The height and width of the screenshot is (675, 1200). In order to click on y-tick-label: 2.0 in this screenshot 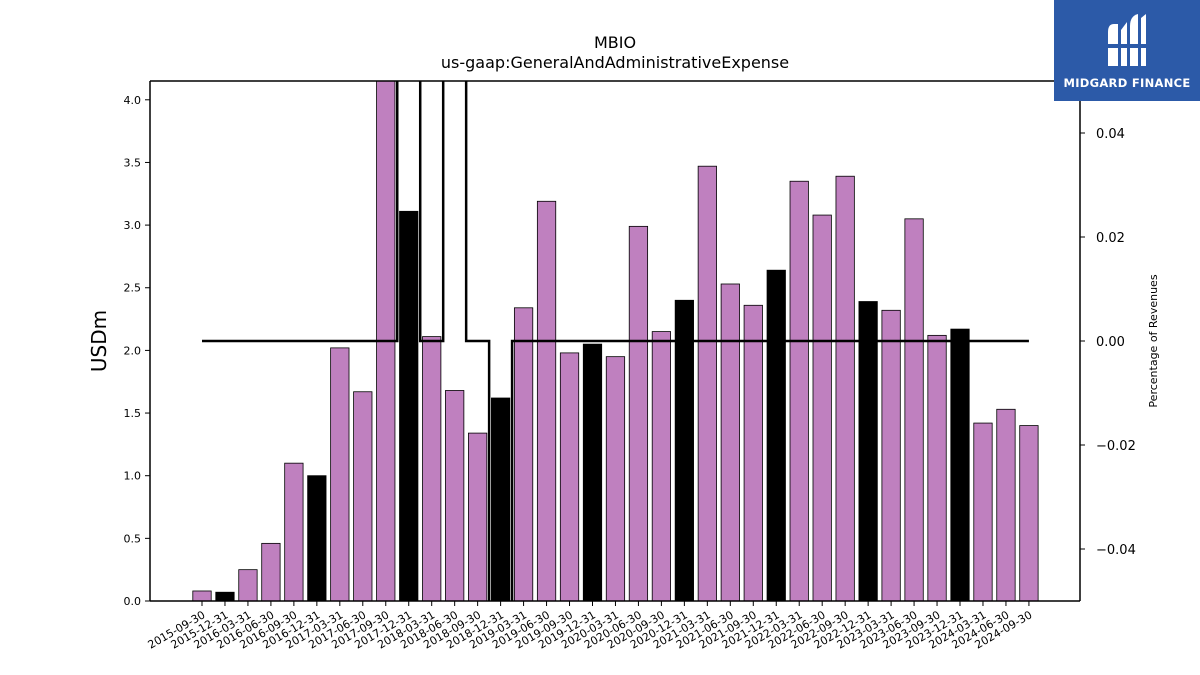, I will do `click(133, 350)`.